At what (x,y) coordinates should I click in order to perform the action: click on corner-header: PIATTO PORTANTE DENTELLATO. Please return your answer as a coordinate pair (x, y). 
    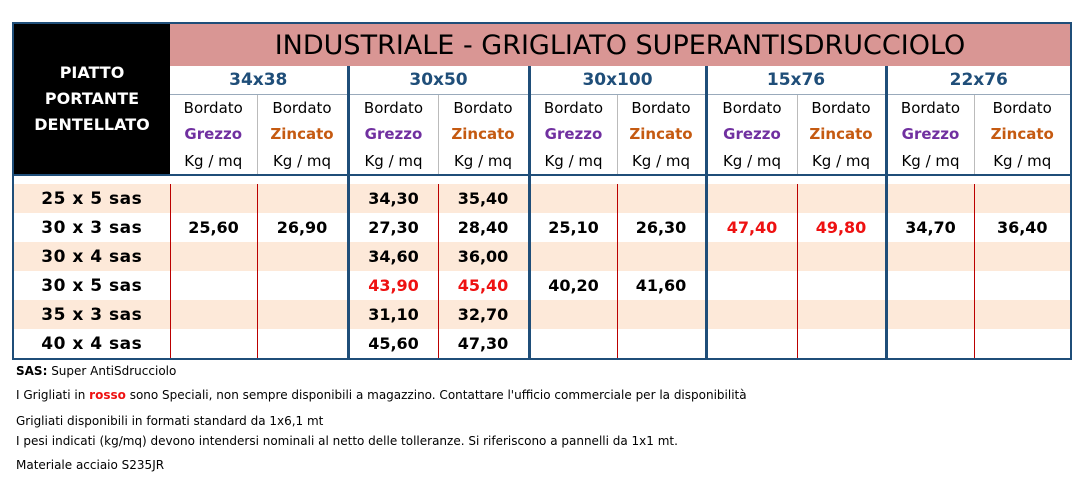
    Looking at the image, I should click on (91, 99).